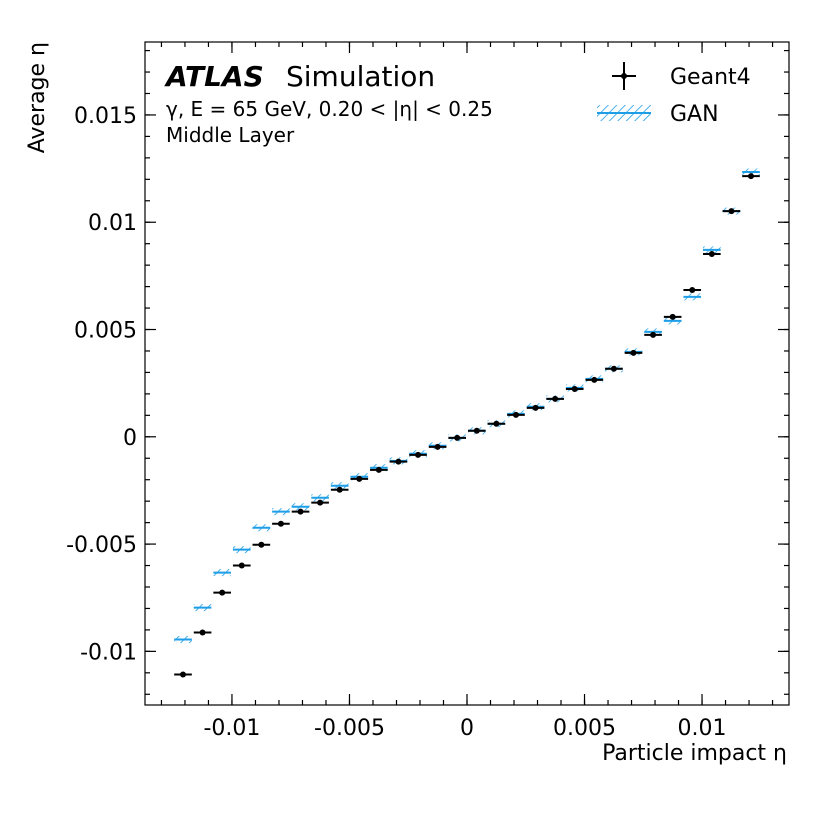 This screenshot has width=830, height=830. What do you see at coordinates (467, 728) in the screenshot?
I see `x-tick-label: 0` at bounding box center [467, 728].